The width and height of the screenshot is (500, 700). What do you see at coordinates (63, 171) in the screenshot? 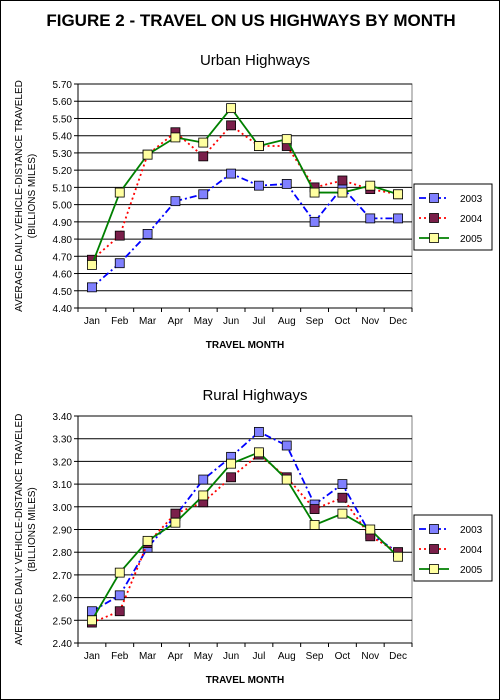
I see `y-tick-label: 5.20` at bounding box center [63, 171].